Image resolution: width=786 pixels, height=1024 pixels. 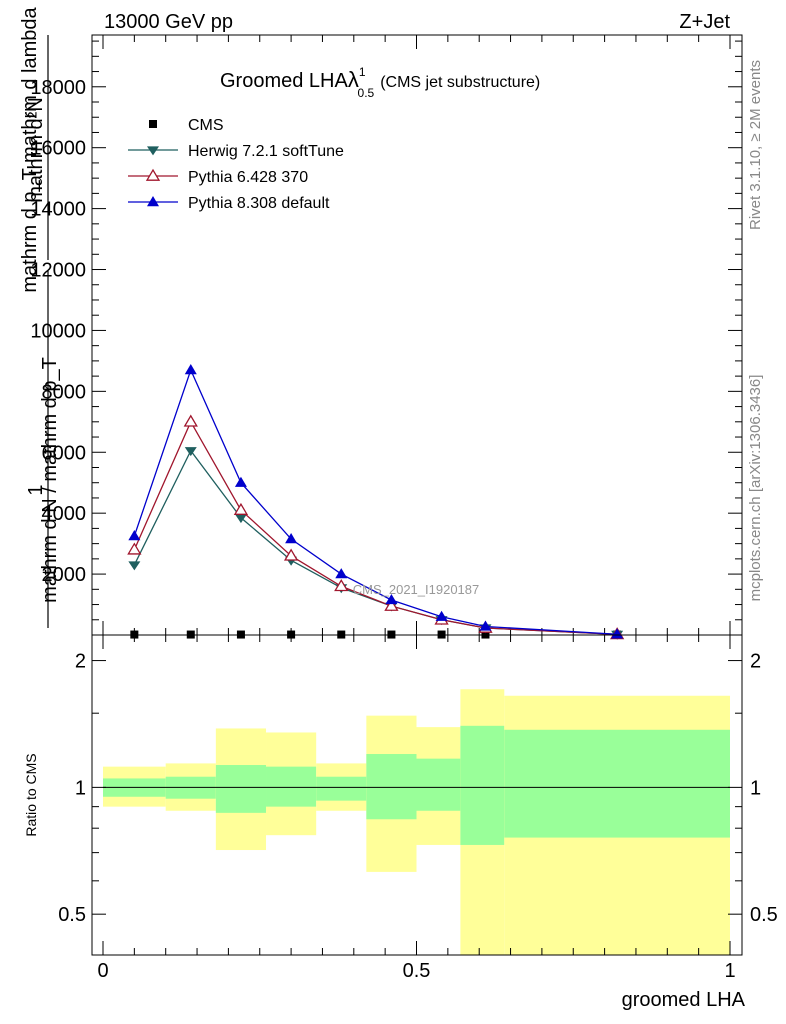 I want to click on ylabel-denominator-top: mathrm d p_T mathrm d lambda, so click(x=30, y=149).